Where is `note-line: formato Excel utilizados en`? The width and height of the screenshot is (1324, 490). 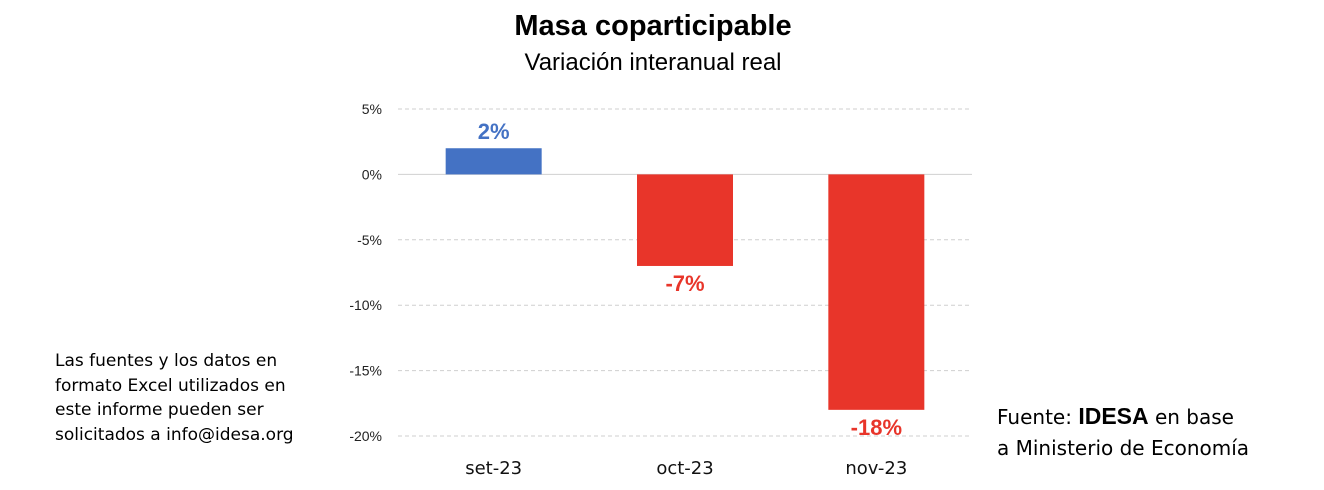 note-line: formato Excel utilizados en is located at coordinates (170, 385).